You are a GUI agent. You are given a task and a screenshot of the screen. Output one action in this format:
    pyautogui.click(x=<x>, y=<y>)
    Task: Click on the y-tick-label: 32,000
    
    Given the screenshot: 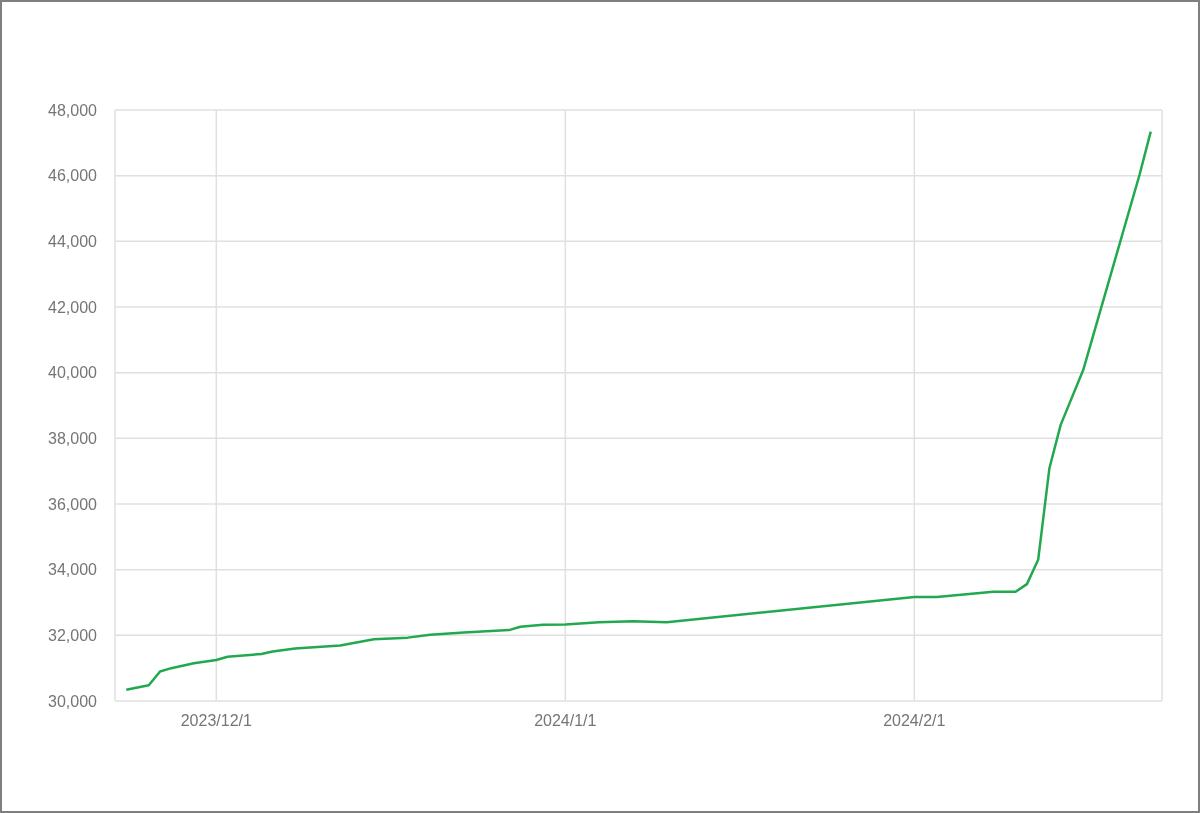 What is the action you would take?
    pyautogui.click(x=73, y=636)
    